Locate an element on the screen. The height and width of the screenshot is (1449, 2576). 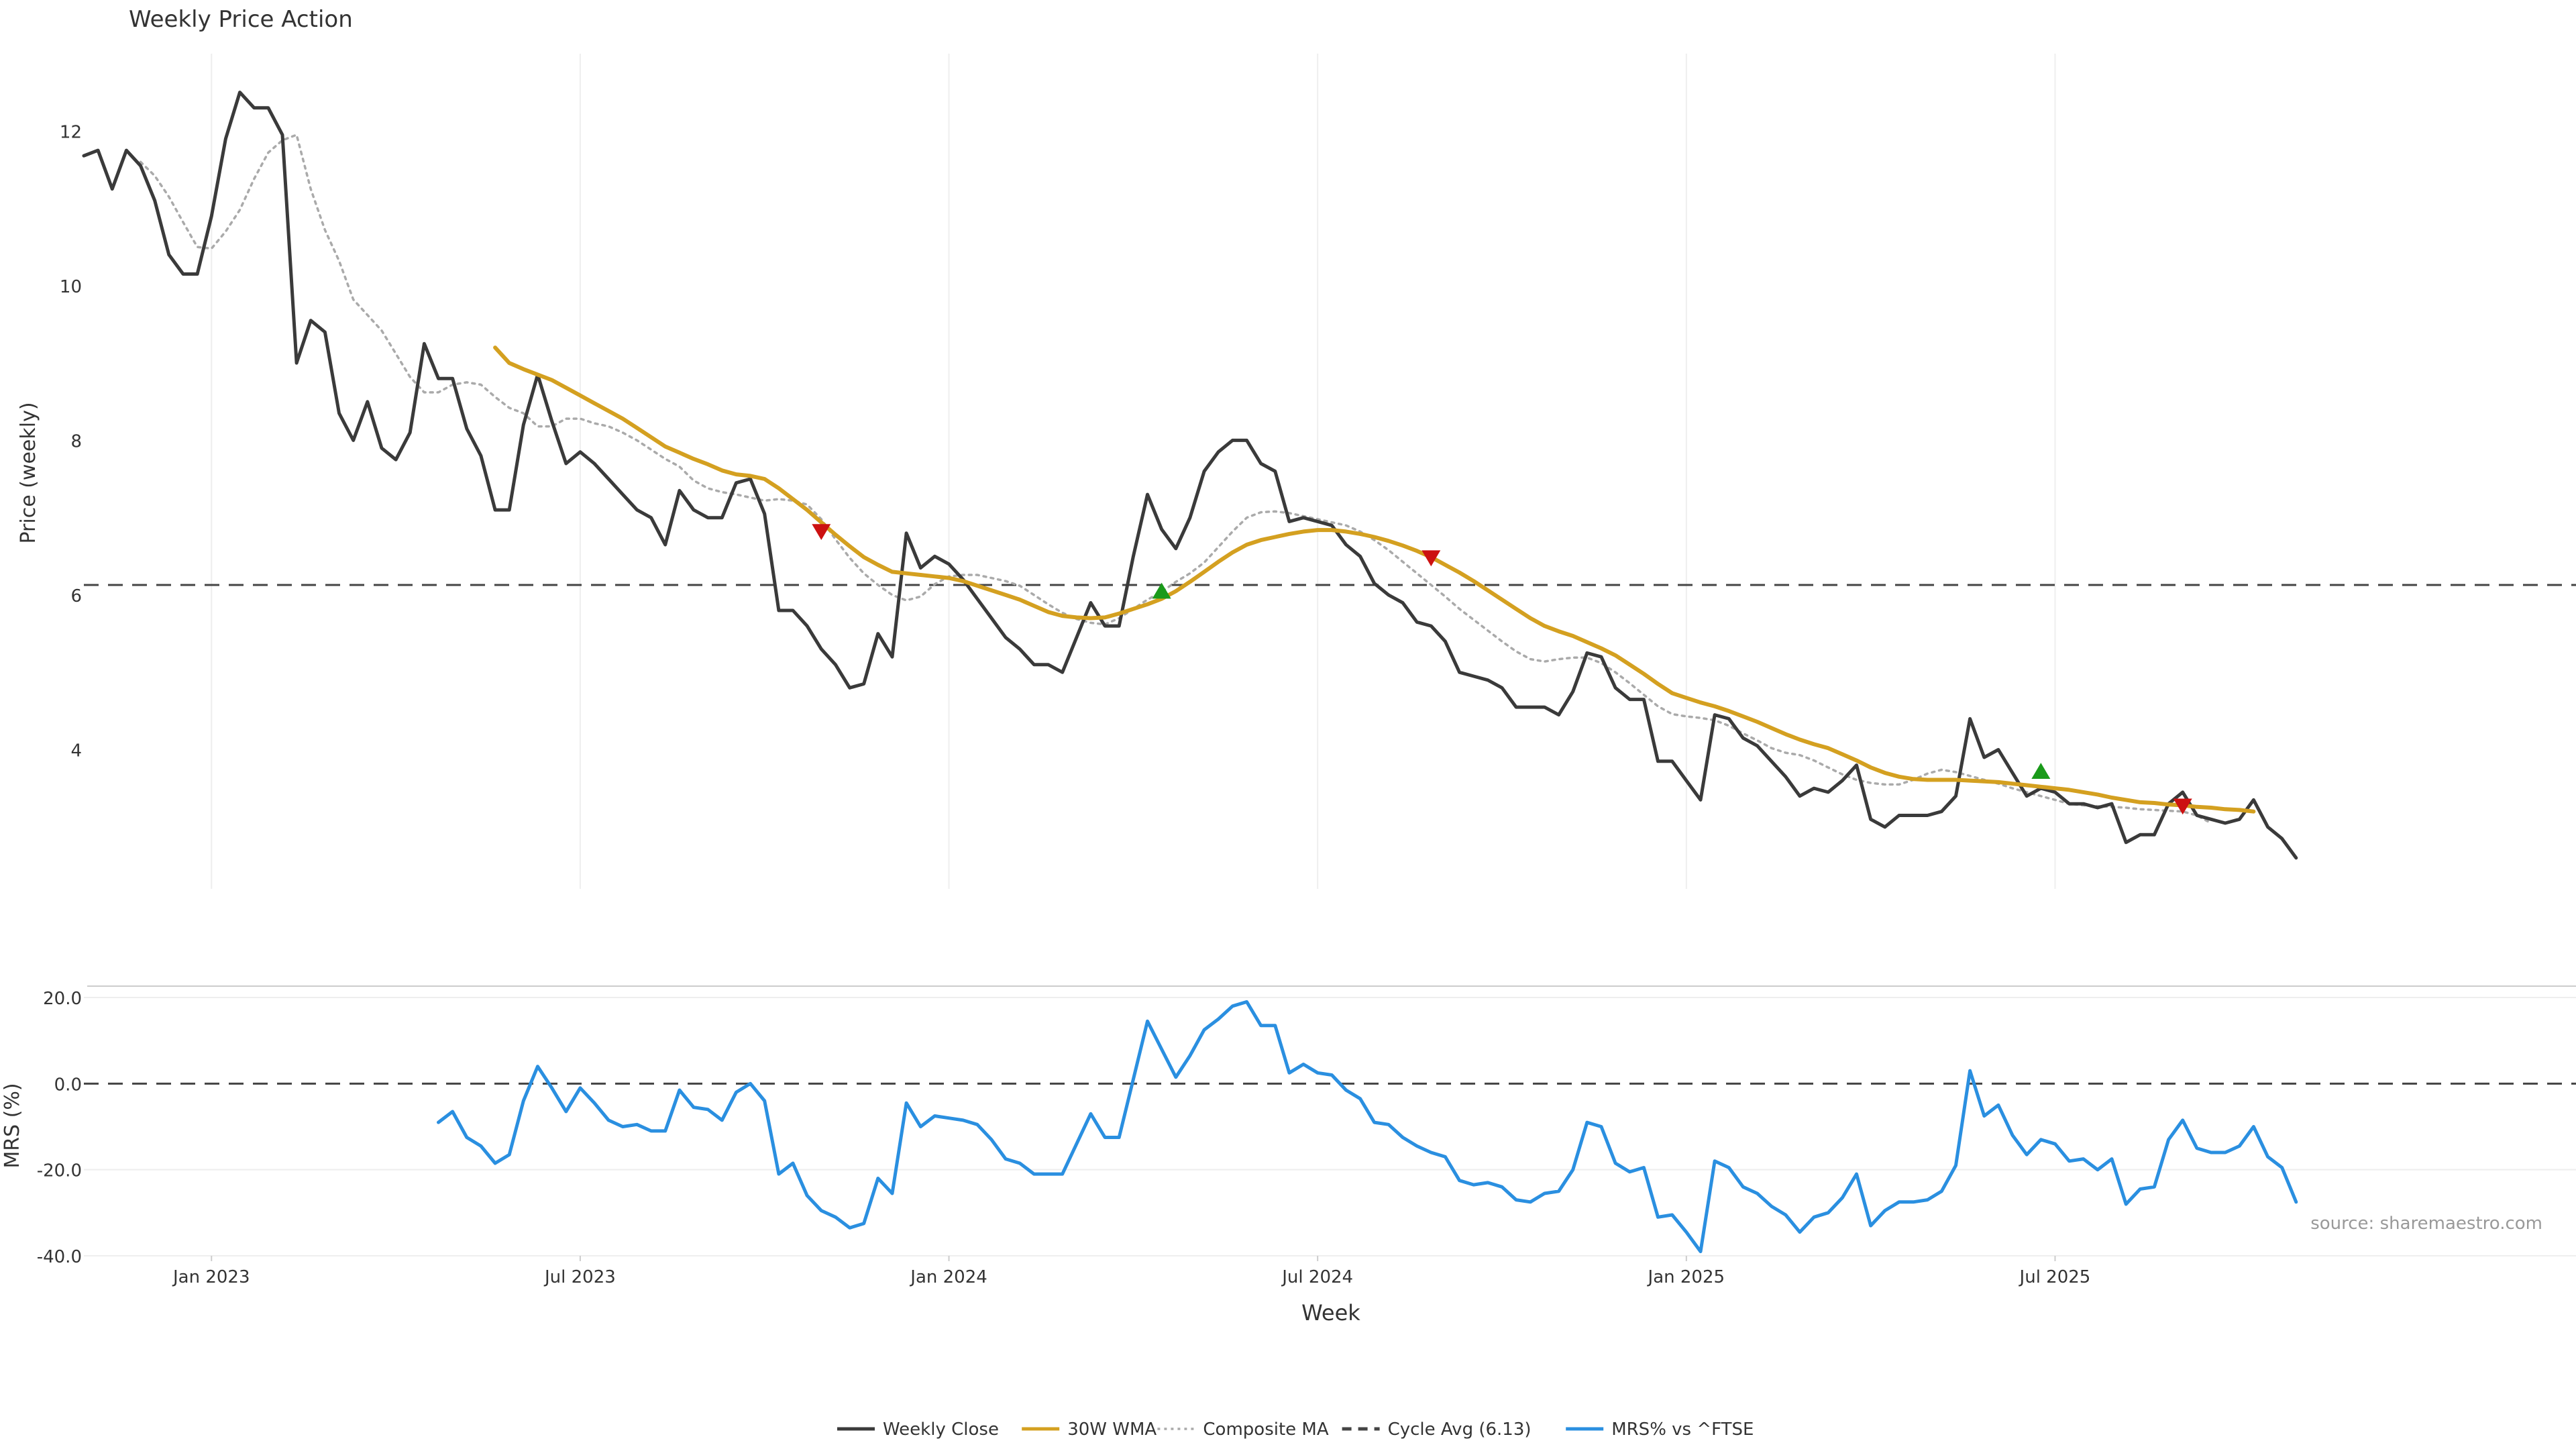
source-note: source: sharemaestro.com is located at coordinates (2426, 1224).